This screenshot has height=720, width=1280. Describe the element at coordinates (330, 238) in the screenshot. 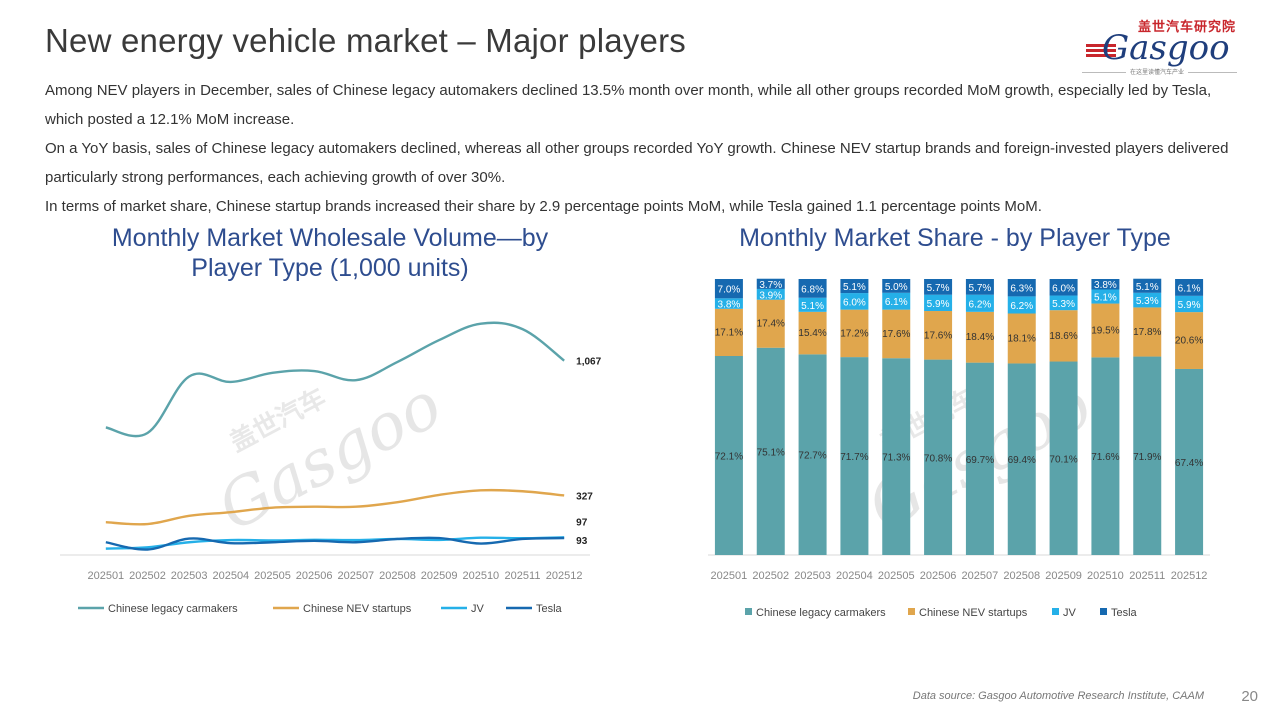

I see `line-chart-title-line1: Monthly Market Wholesale Volume—by` at that location.